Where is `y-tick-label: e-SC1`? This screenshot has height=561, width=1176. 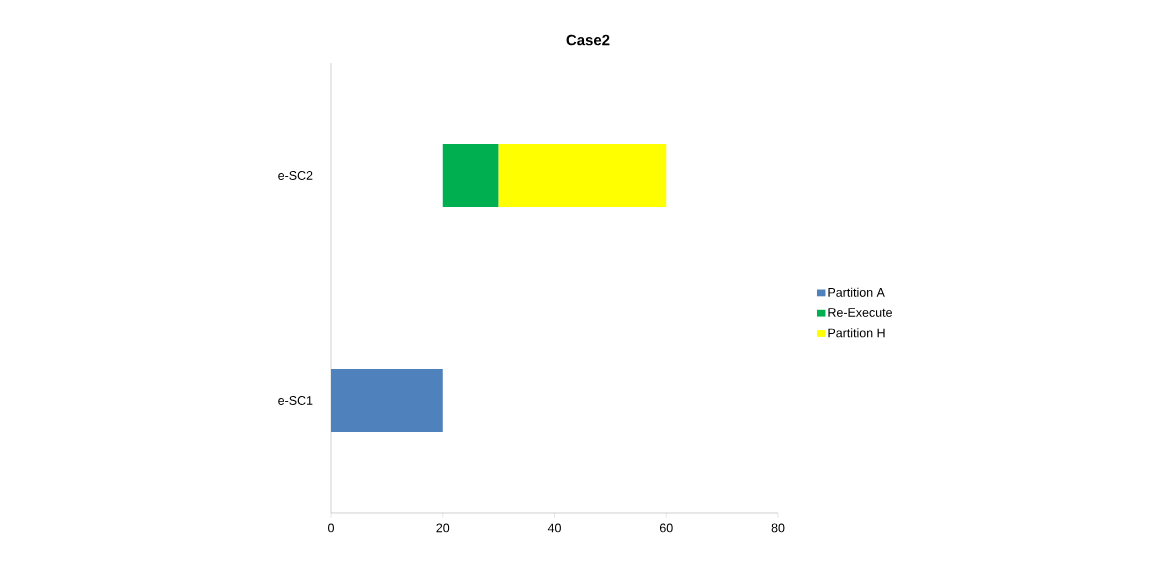
y-tick-label: e-SC1 is located at coordinates (295, 400).